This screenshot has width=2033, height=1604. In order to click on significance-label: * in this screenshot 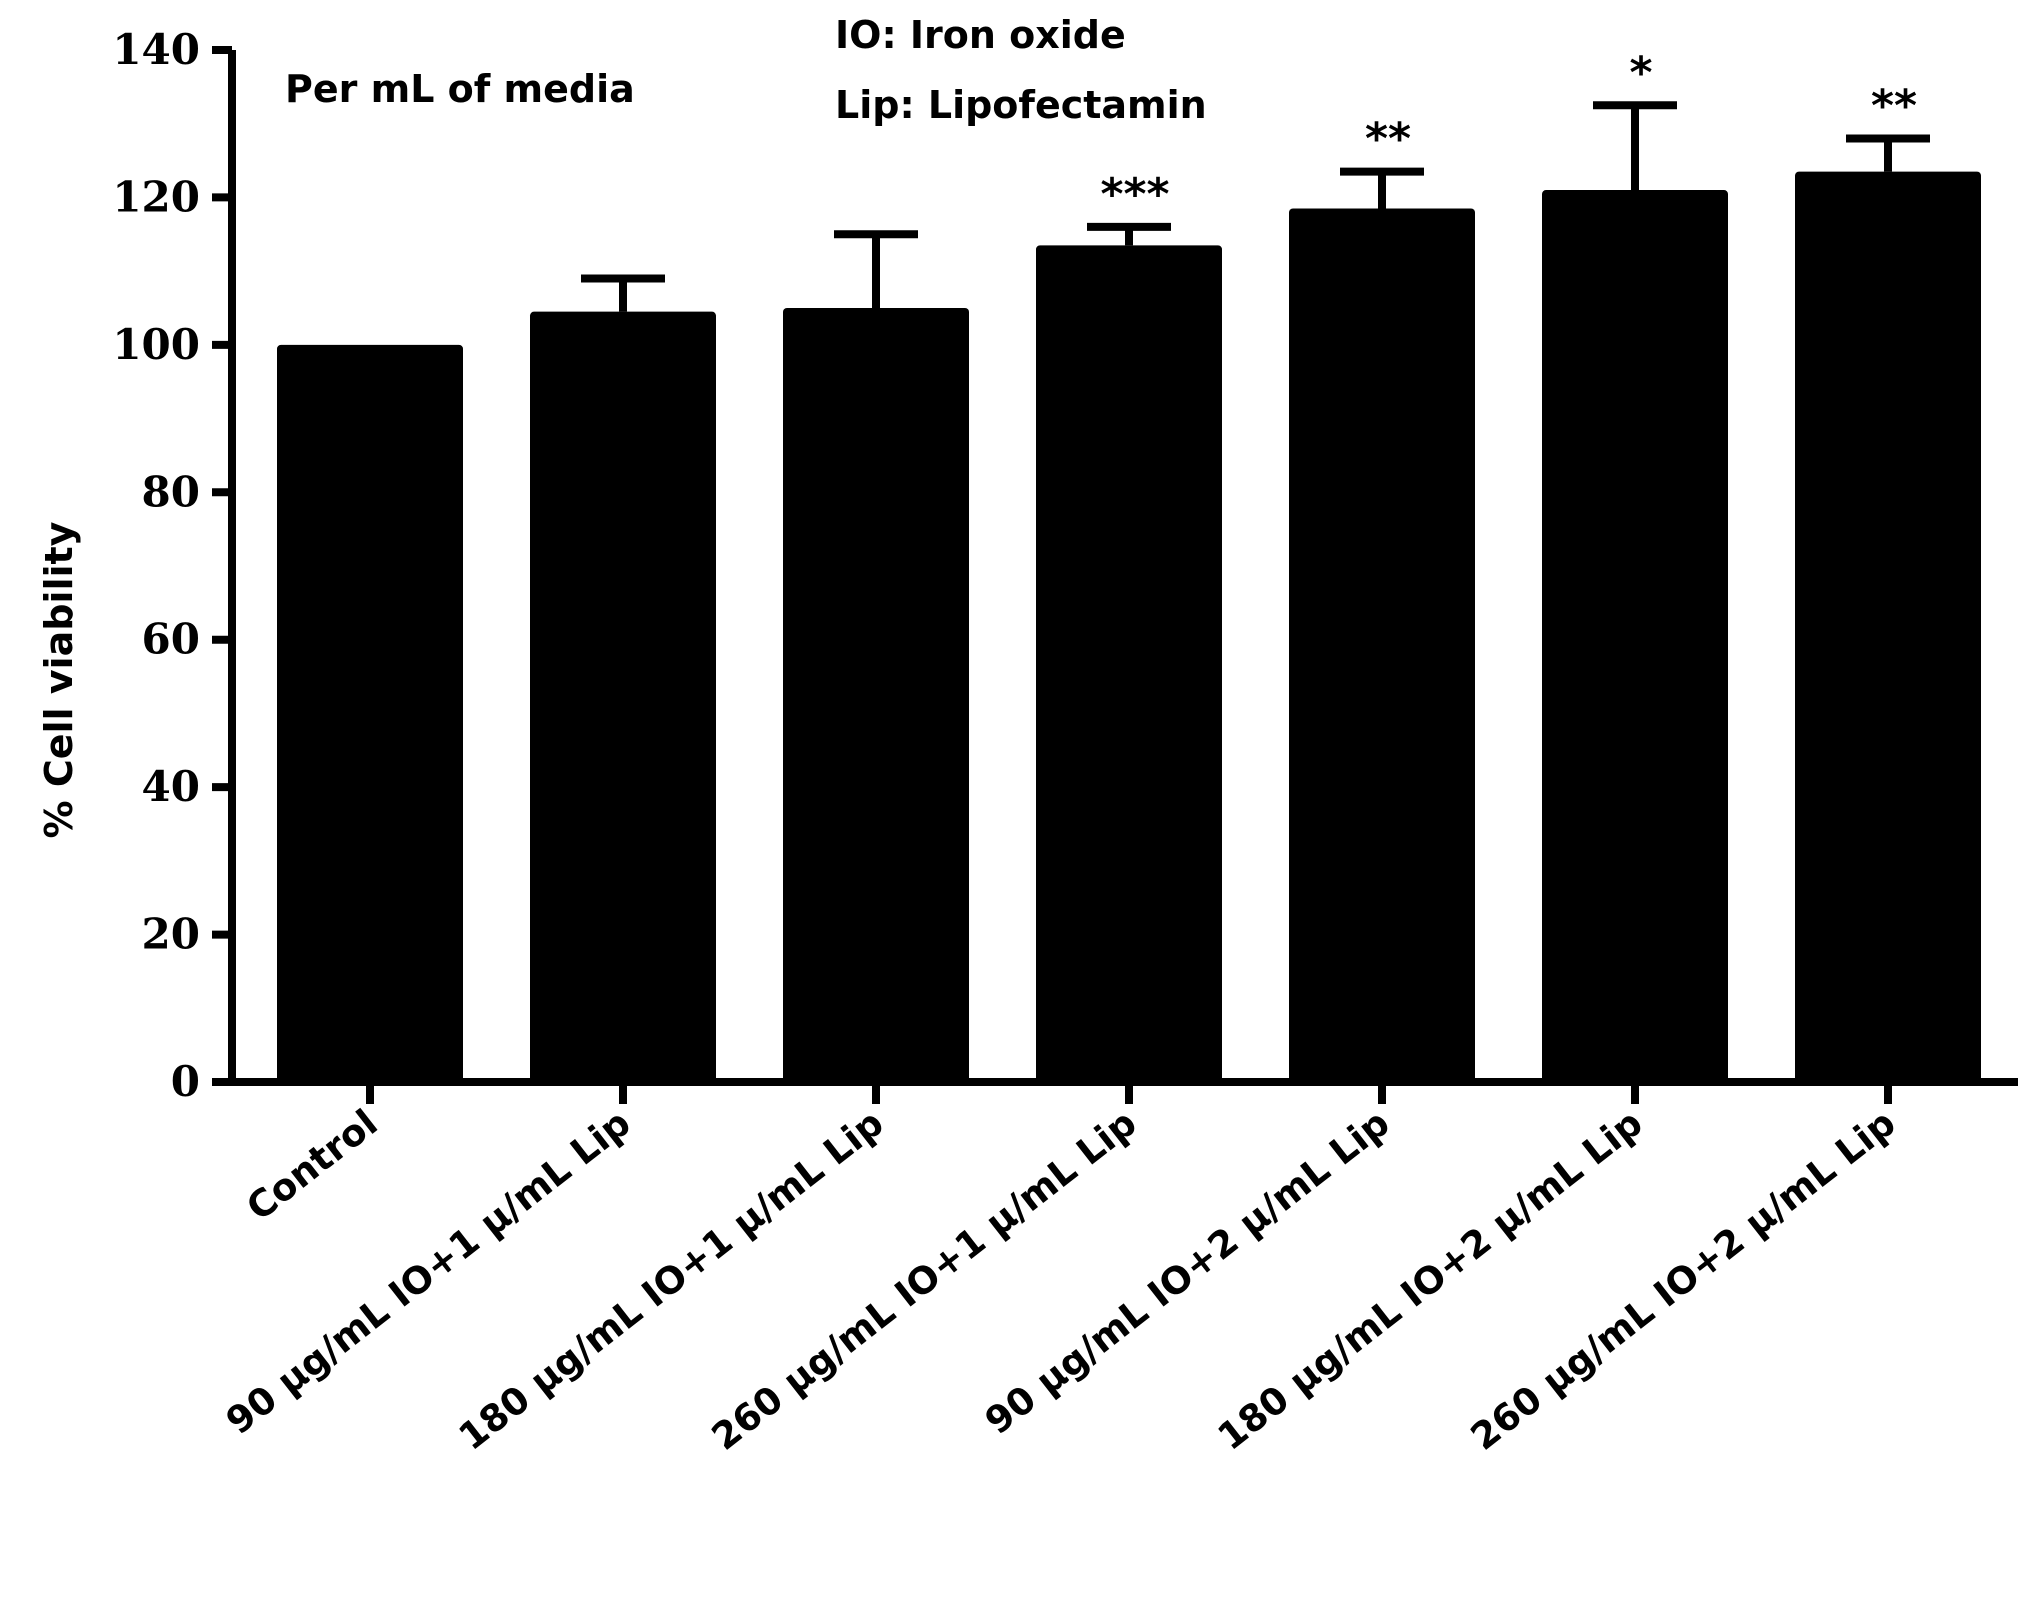, I will do `click(1640, 72)`.